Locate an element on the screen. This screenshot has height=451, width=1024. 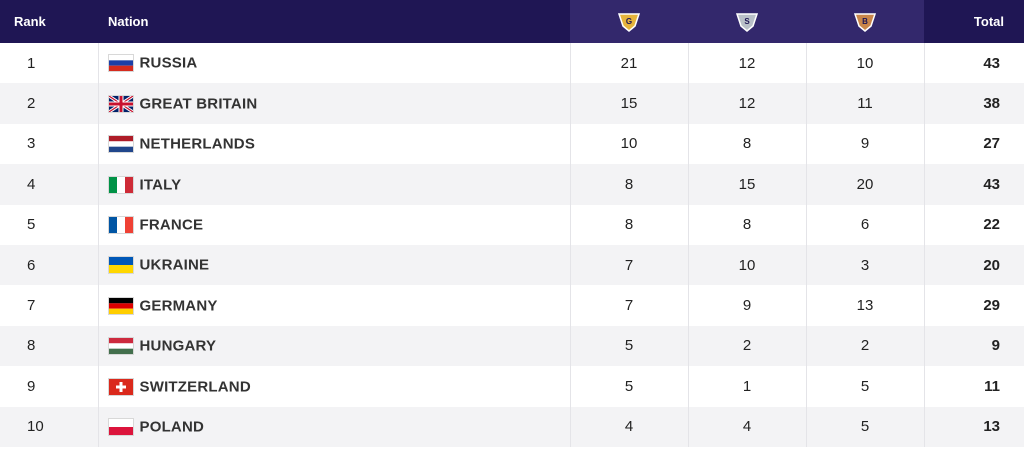
rank-column-header: Rank is located at coordinates (30, 21).